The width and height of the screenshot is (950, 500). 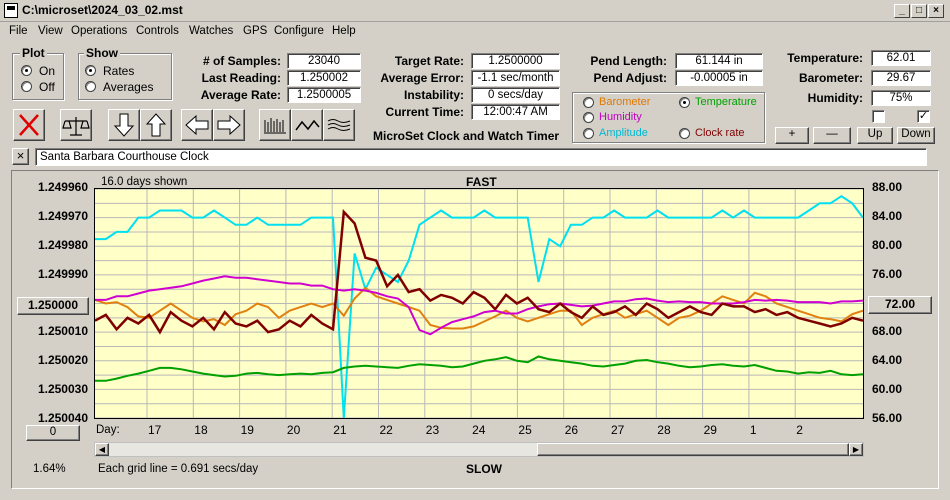 I want to click on remove-clock-button: ×, so click(x=20, y=156).